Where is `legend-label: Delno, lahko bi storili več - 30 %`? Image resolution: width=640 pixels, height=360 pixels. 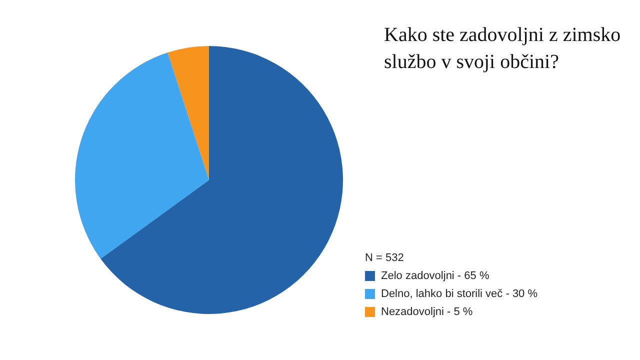
legend-label: Delno, lahko bi storili več - 30 % is located at coordinates (459, 294).